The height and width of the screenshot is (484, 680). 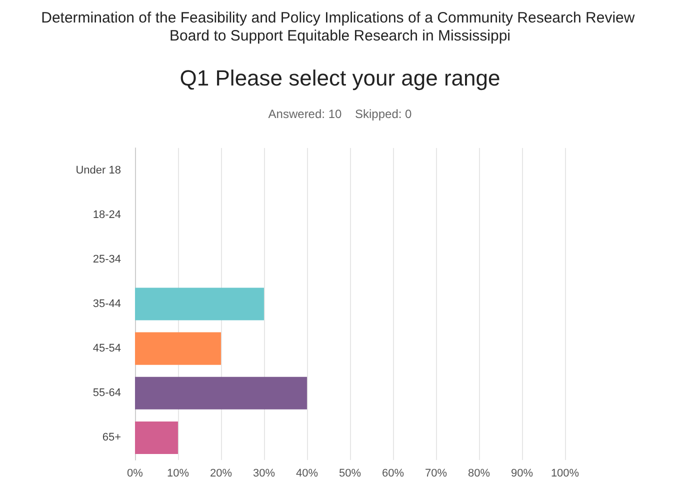 I want to click on text: Answered: 10 Skipped: 0, so click(x=340, y=114).